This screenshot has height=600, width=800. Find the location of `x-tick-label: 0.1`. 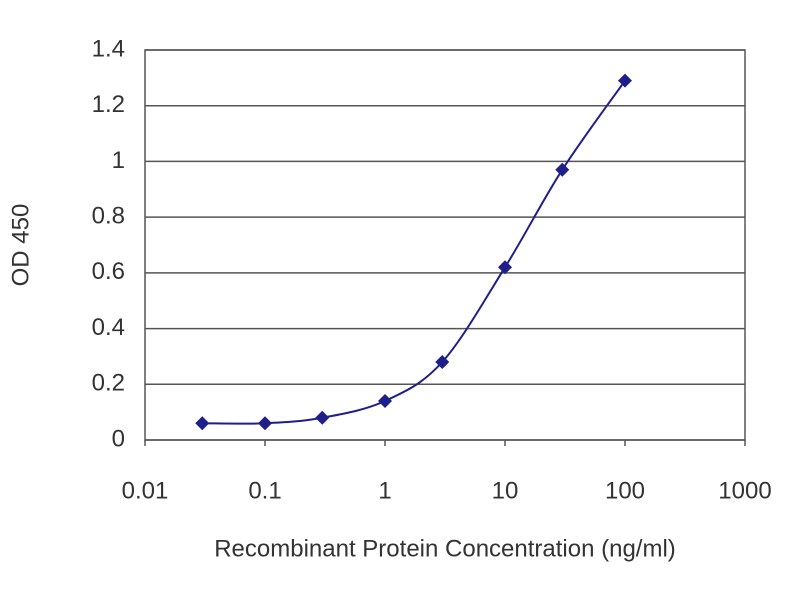

x-tick-label: 0.1 is located at coordinates (264, 490).